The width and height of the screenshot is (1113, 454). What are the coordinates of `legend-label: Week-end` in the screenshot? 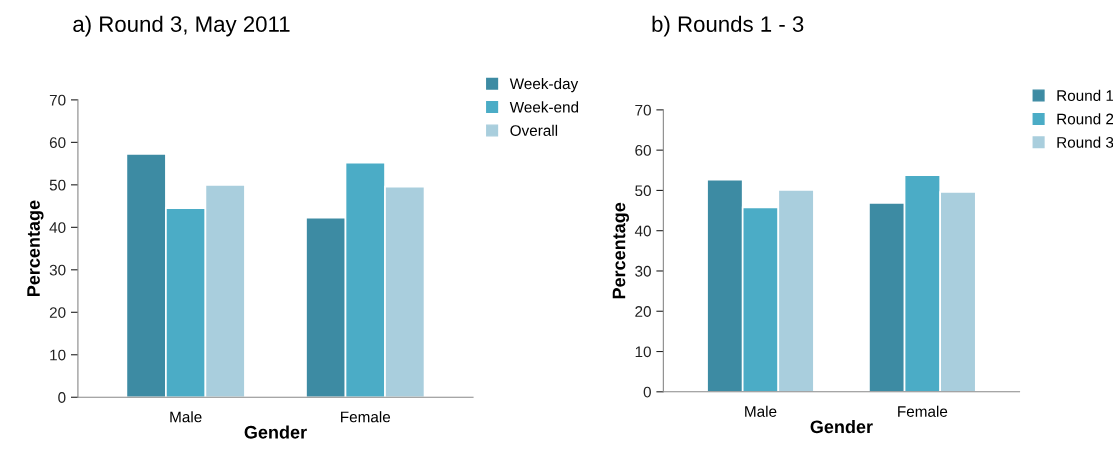 It's located at (544, 107).